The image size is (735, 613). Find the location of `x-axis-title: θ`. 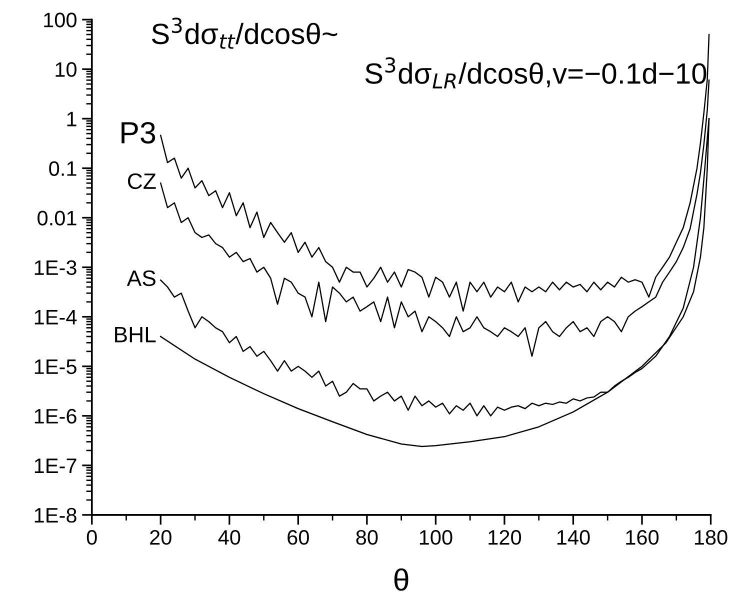

x-axis-title: θ is located at coordinates (401, 579).